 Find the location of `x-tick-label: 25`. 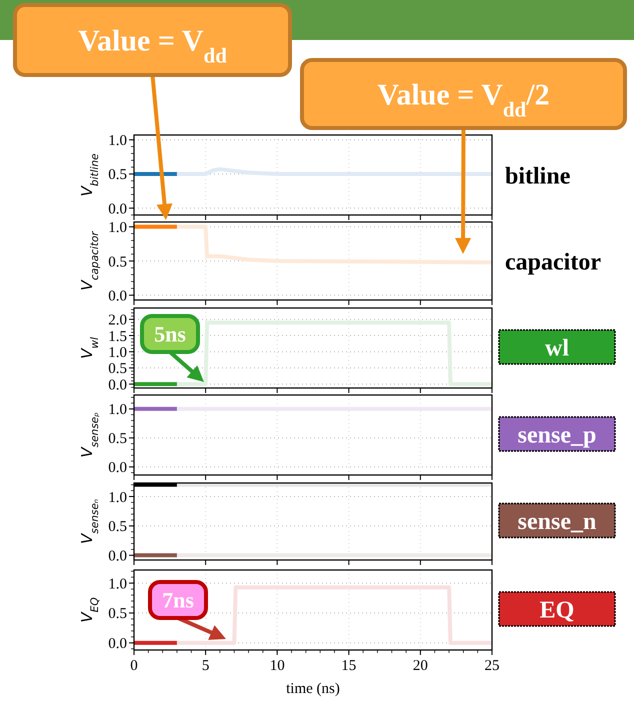

x-tick-label: 25 is located at coordinates (492, 666).